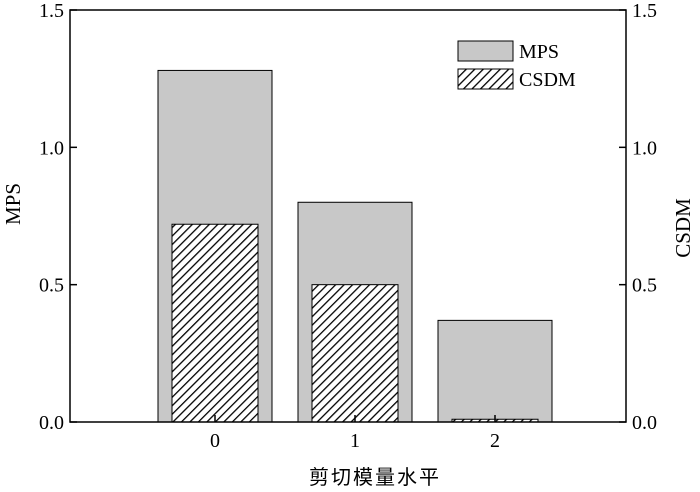  Describe the element at coordinates (51, 423) in the screenshot. I see `y-tick-label-left: 0.0` at that location.